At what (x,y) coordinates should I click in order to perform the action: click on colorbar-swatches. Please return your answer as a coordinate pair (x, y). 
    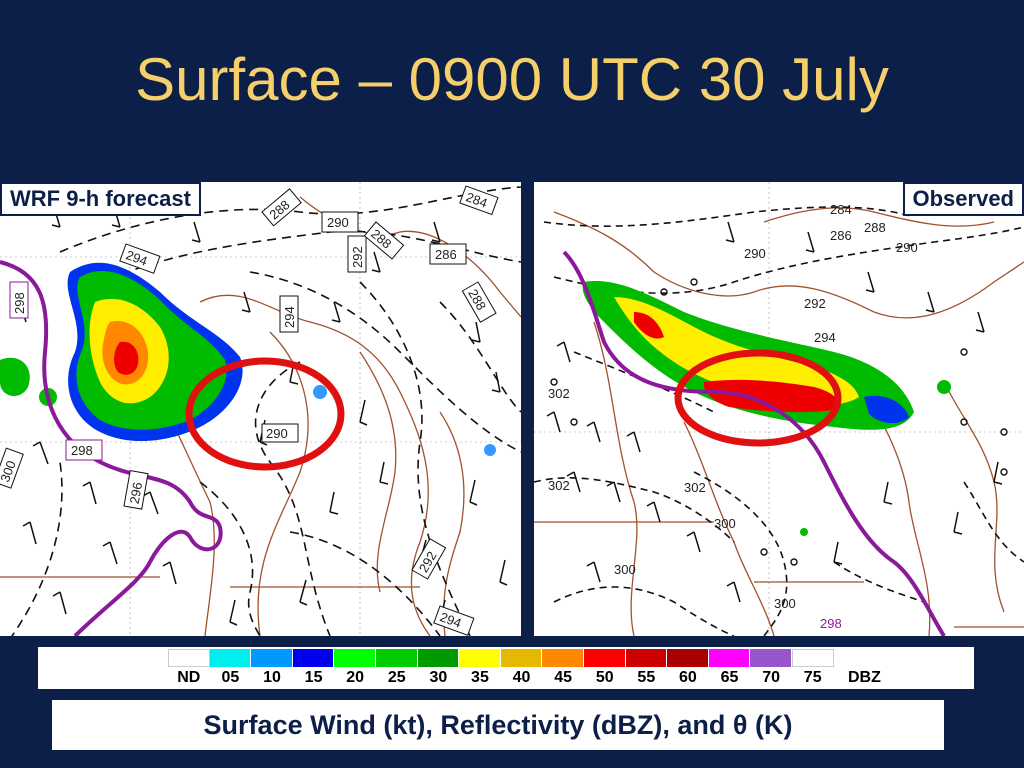
    Looking at the image, I should click on (501, 658).